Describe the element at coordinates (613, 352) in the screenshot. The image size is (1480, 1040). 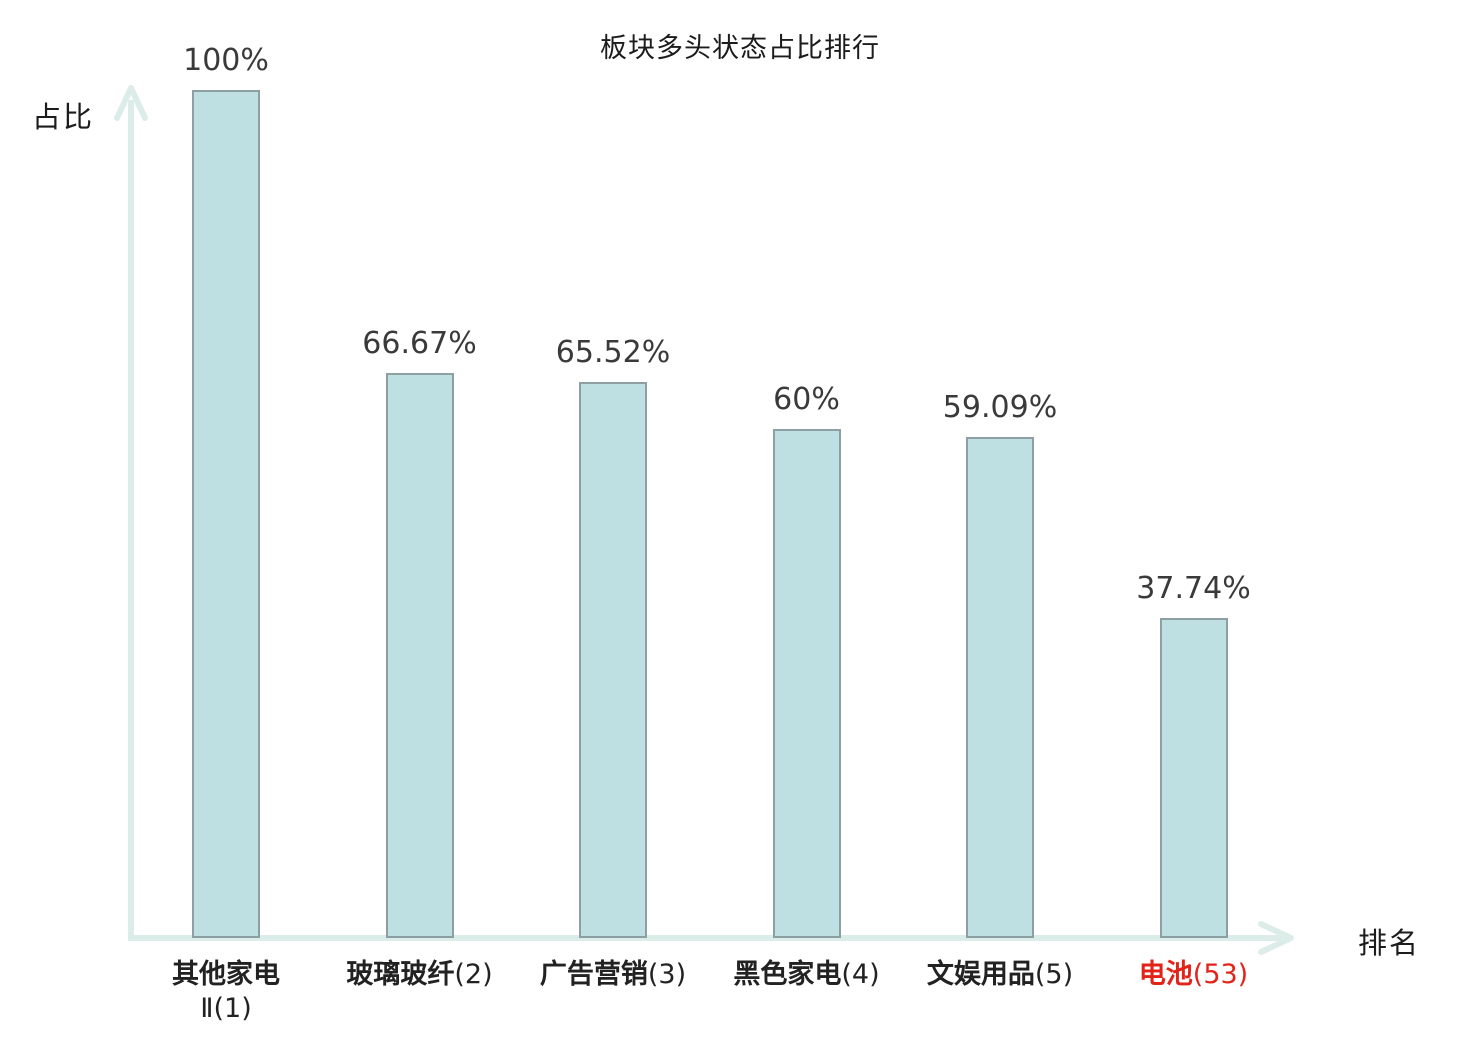
I see `bar-value-label: 65.52%` at that location.